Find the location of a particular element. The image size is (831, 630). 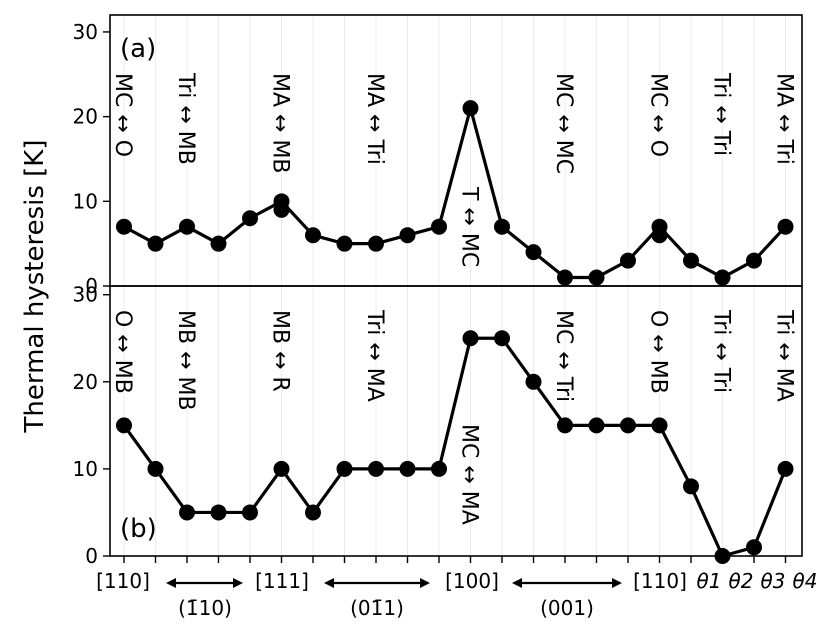

panel-b-annotation-0: O ↔ MB is located at coordinates (122, 352).